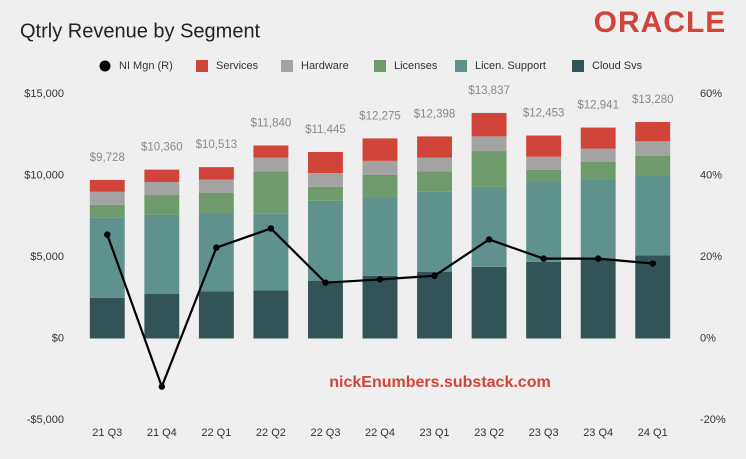  Describe the element at coordinates (217, 145) in the screenshot. I see `total-label: $10,513` at that location.